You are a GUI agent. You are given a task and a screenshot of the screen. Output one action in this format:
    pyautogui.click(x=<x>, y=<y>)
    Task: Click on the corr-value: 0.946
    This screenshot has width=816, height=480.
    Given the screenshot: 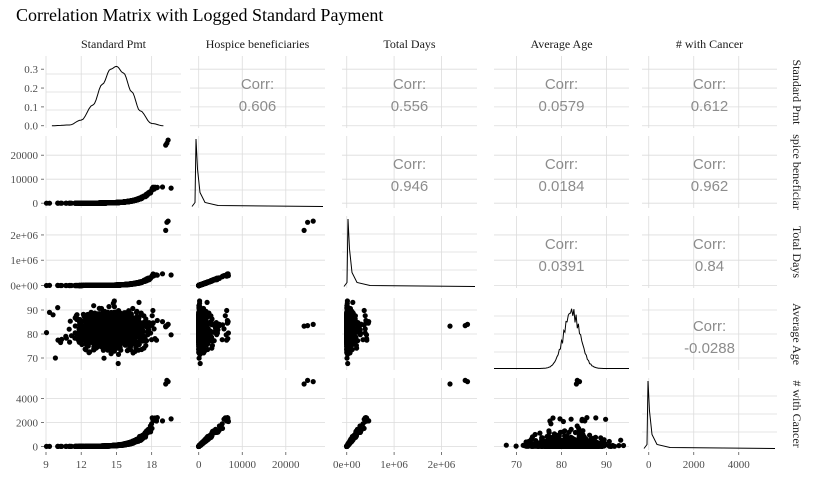 What is the action you would take?
    pyautogui.click(x=410, y=186)
    